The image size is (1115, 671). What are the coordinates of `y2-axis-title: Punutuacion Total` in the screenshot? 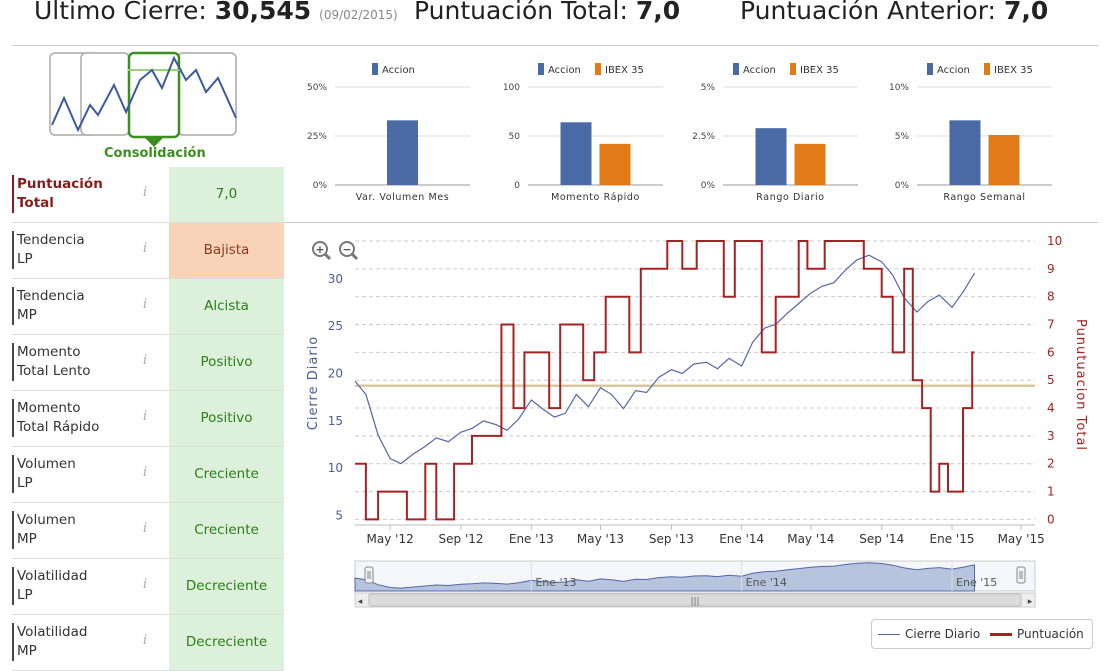 It's located at (1080, 385).